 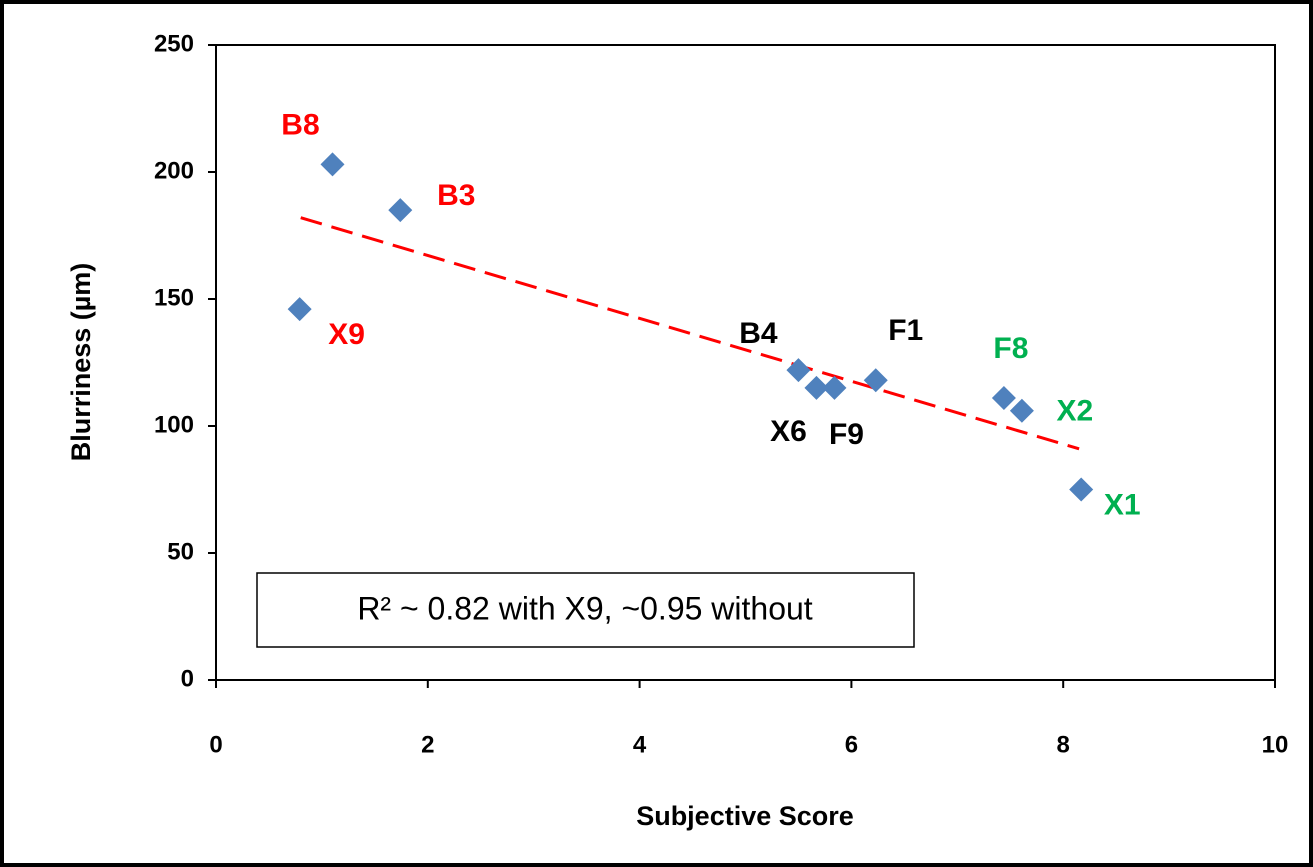 What do you see at coordinates (81, 362) in the screenshot?
I see `y-axis-label: Blurriness (µm)` at bounding box center [81, 362].